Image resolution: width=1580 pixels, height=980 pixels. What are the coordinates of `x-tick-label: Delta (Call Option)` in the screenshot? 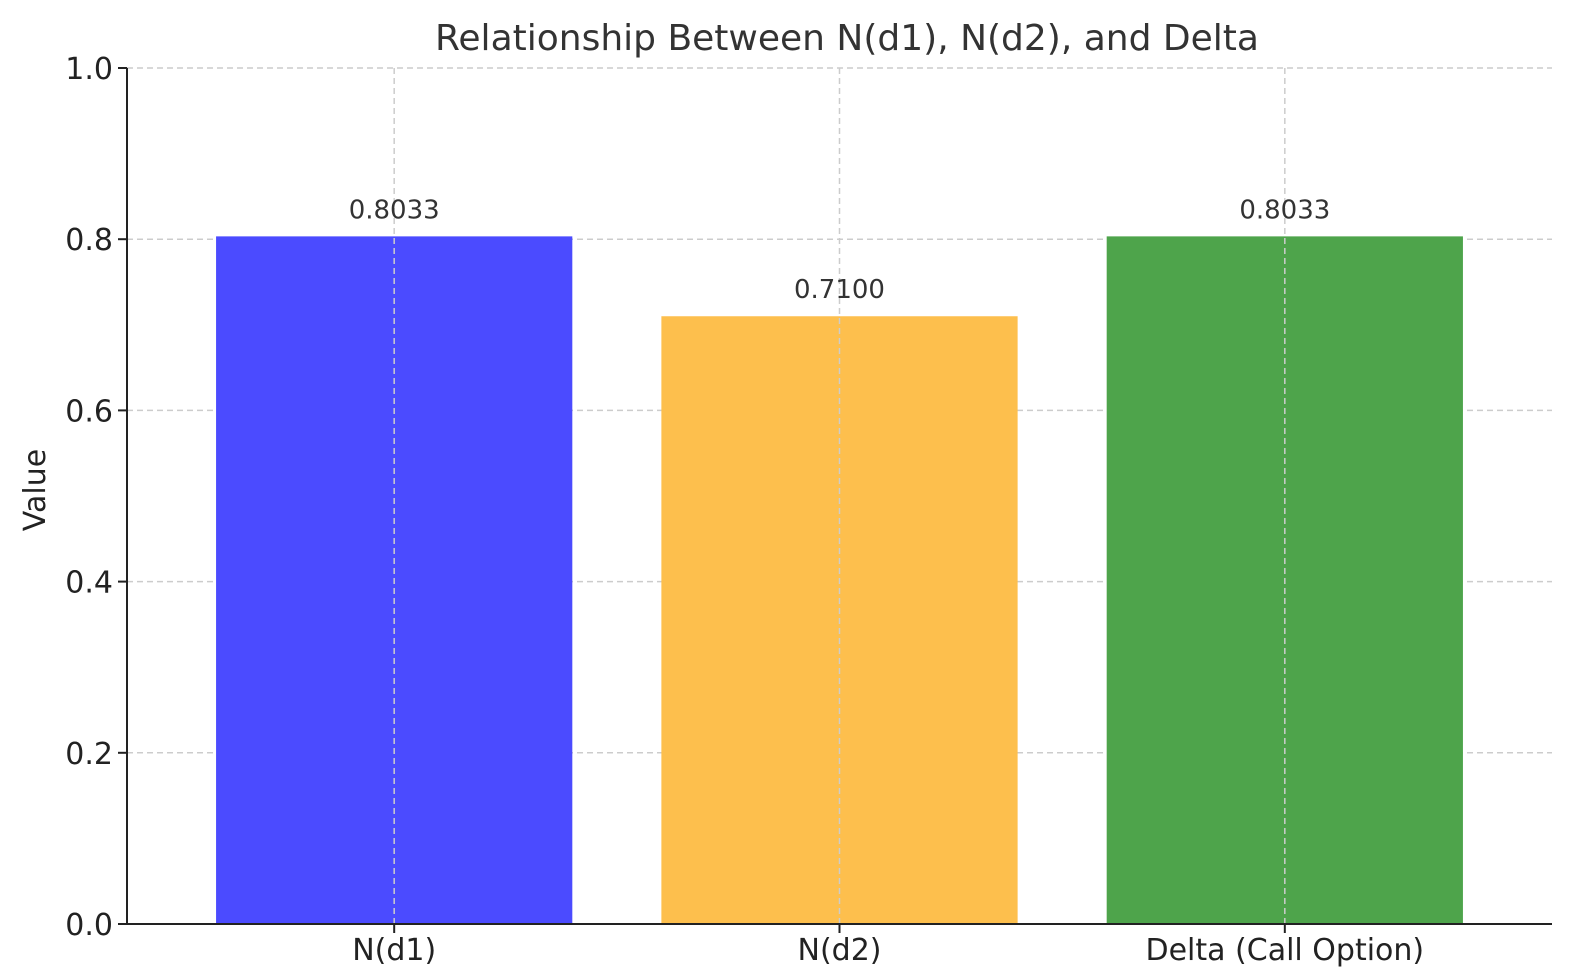 It's located at (1284, 950).